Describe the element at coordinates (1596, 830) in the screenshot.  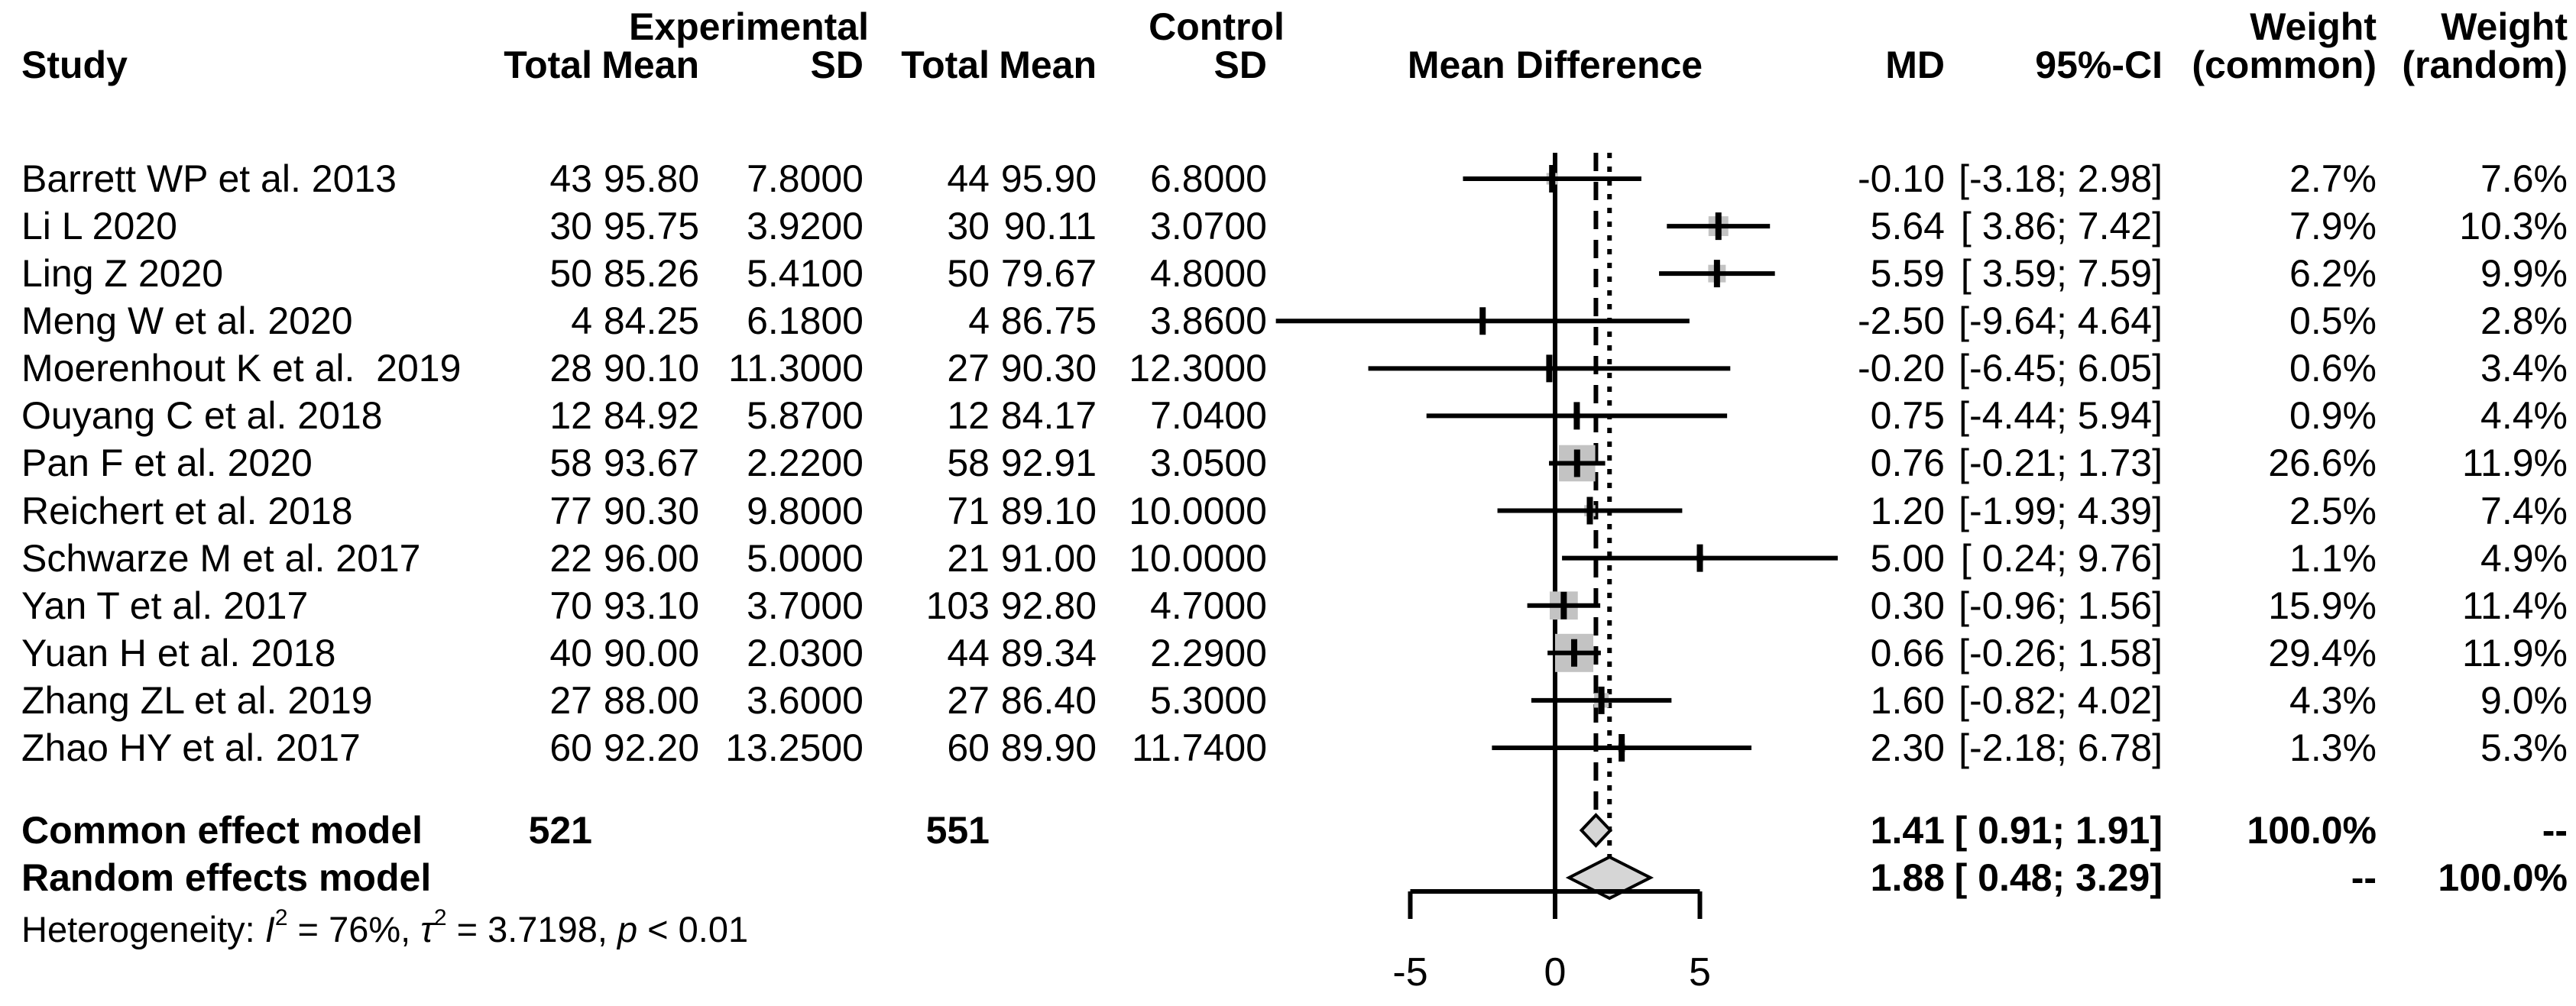
I see `common-effect-diamond` at that location.